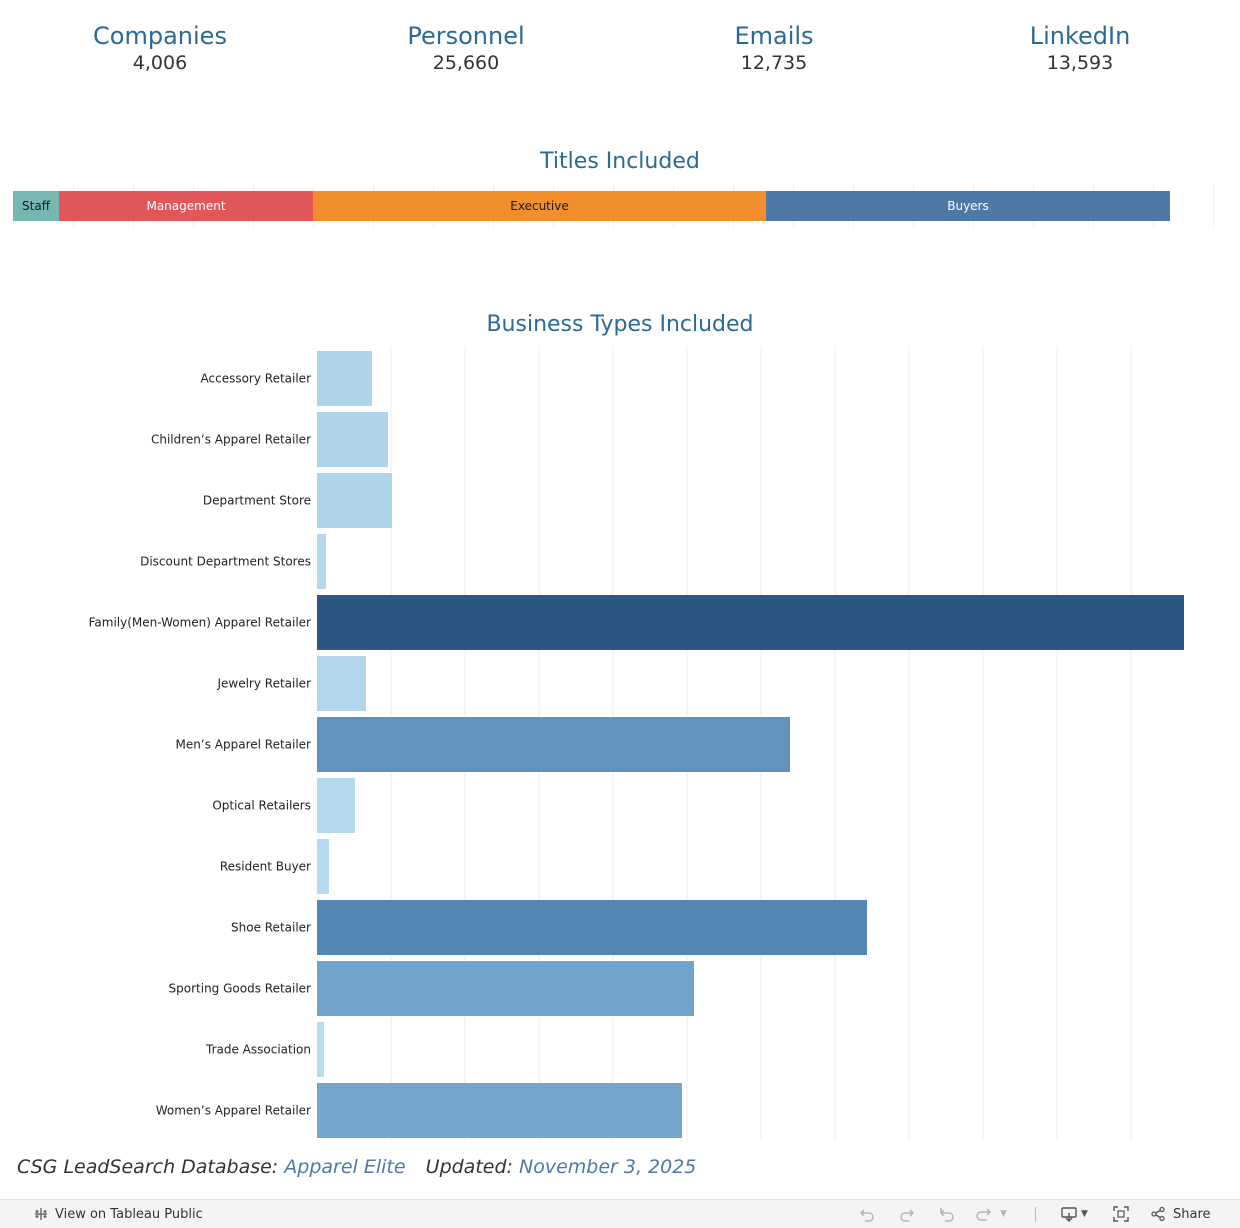  What do you see at coordinates (984, 1214) in the screenshot?
I see `refresh-icon` at bounding box center [984, 1214].